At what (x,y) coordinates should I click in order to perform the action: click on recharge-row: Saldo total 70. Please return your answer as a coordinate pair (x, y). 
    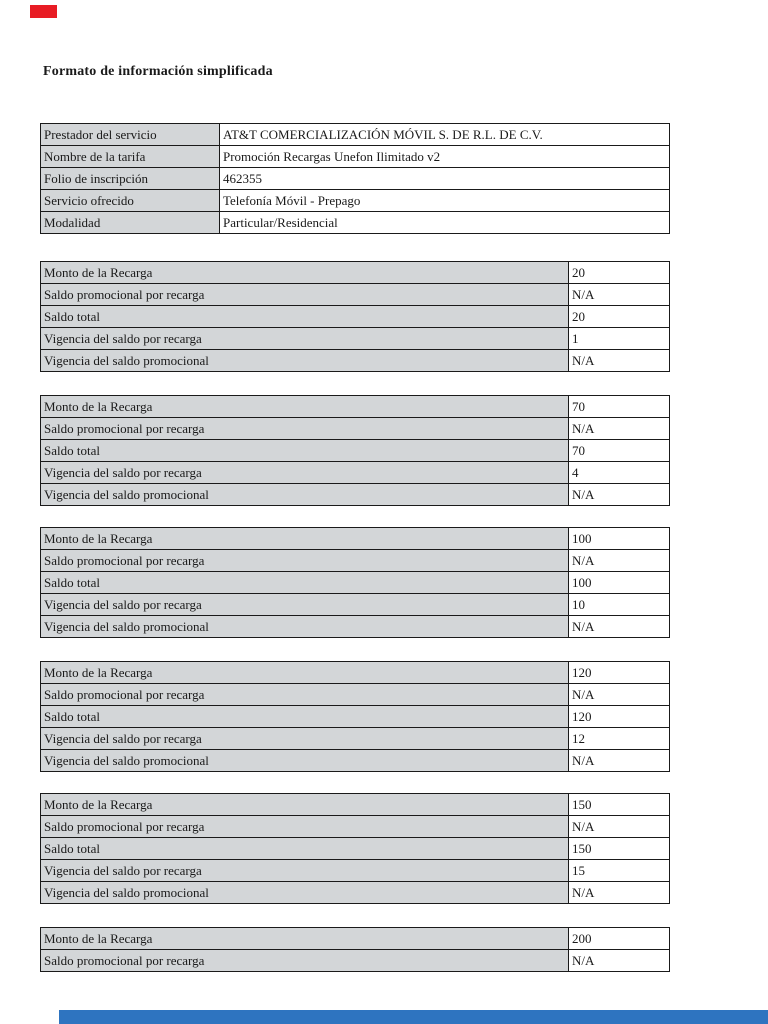
    Looking at the image, I should click on (355, 450).